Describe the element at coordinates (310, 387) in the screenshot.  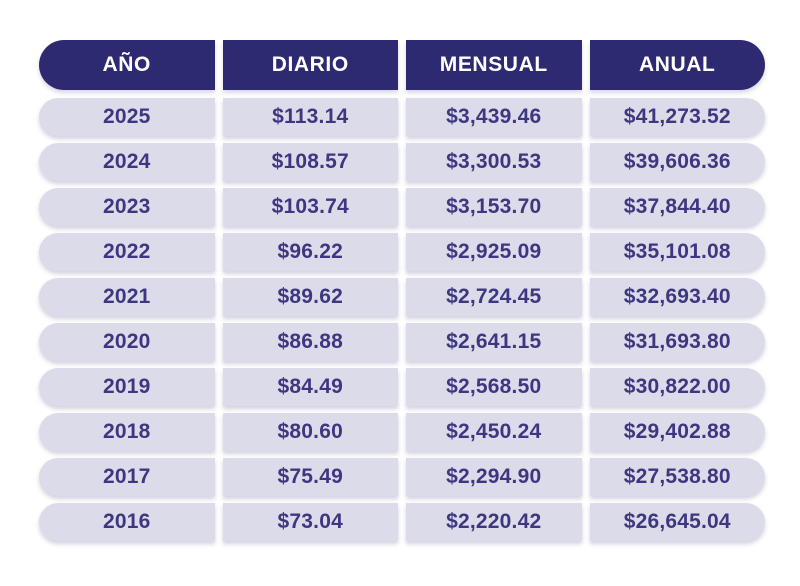
I see `diario-cell: $84.49` at that location.